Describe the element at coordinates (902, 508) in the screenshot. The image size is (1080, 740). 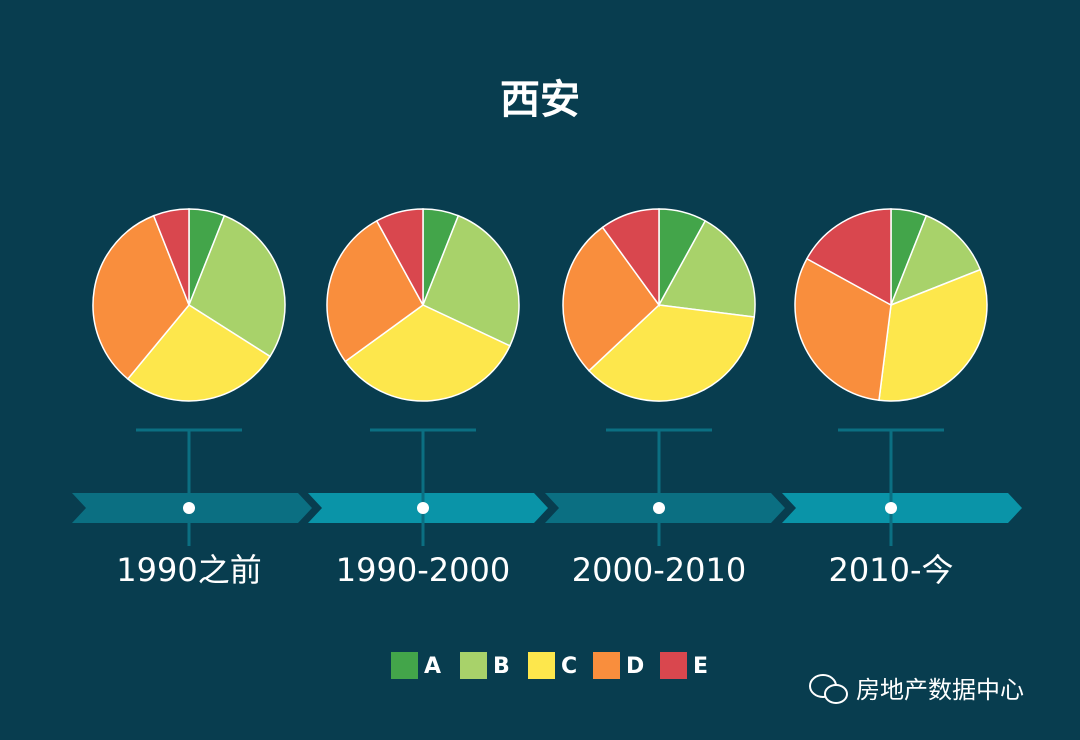
I see `timeline-segment` at that location.